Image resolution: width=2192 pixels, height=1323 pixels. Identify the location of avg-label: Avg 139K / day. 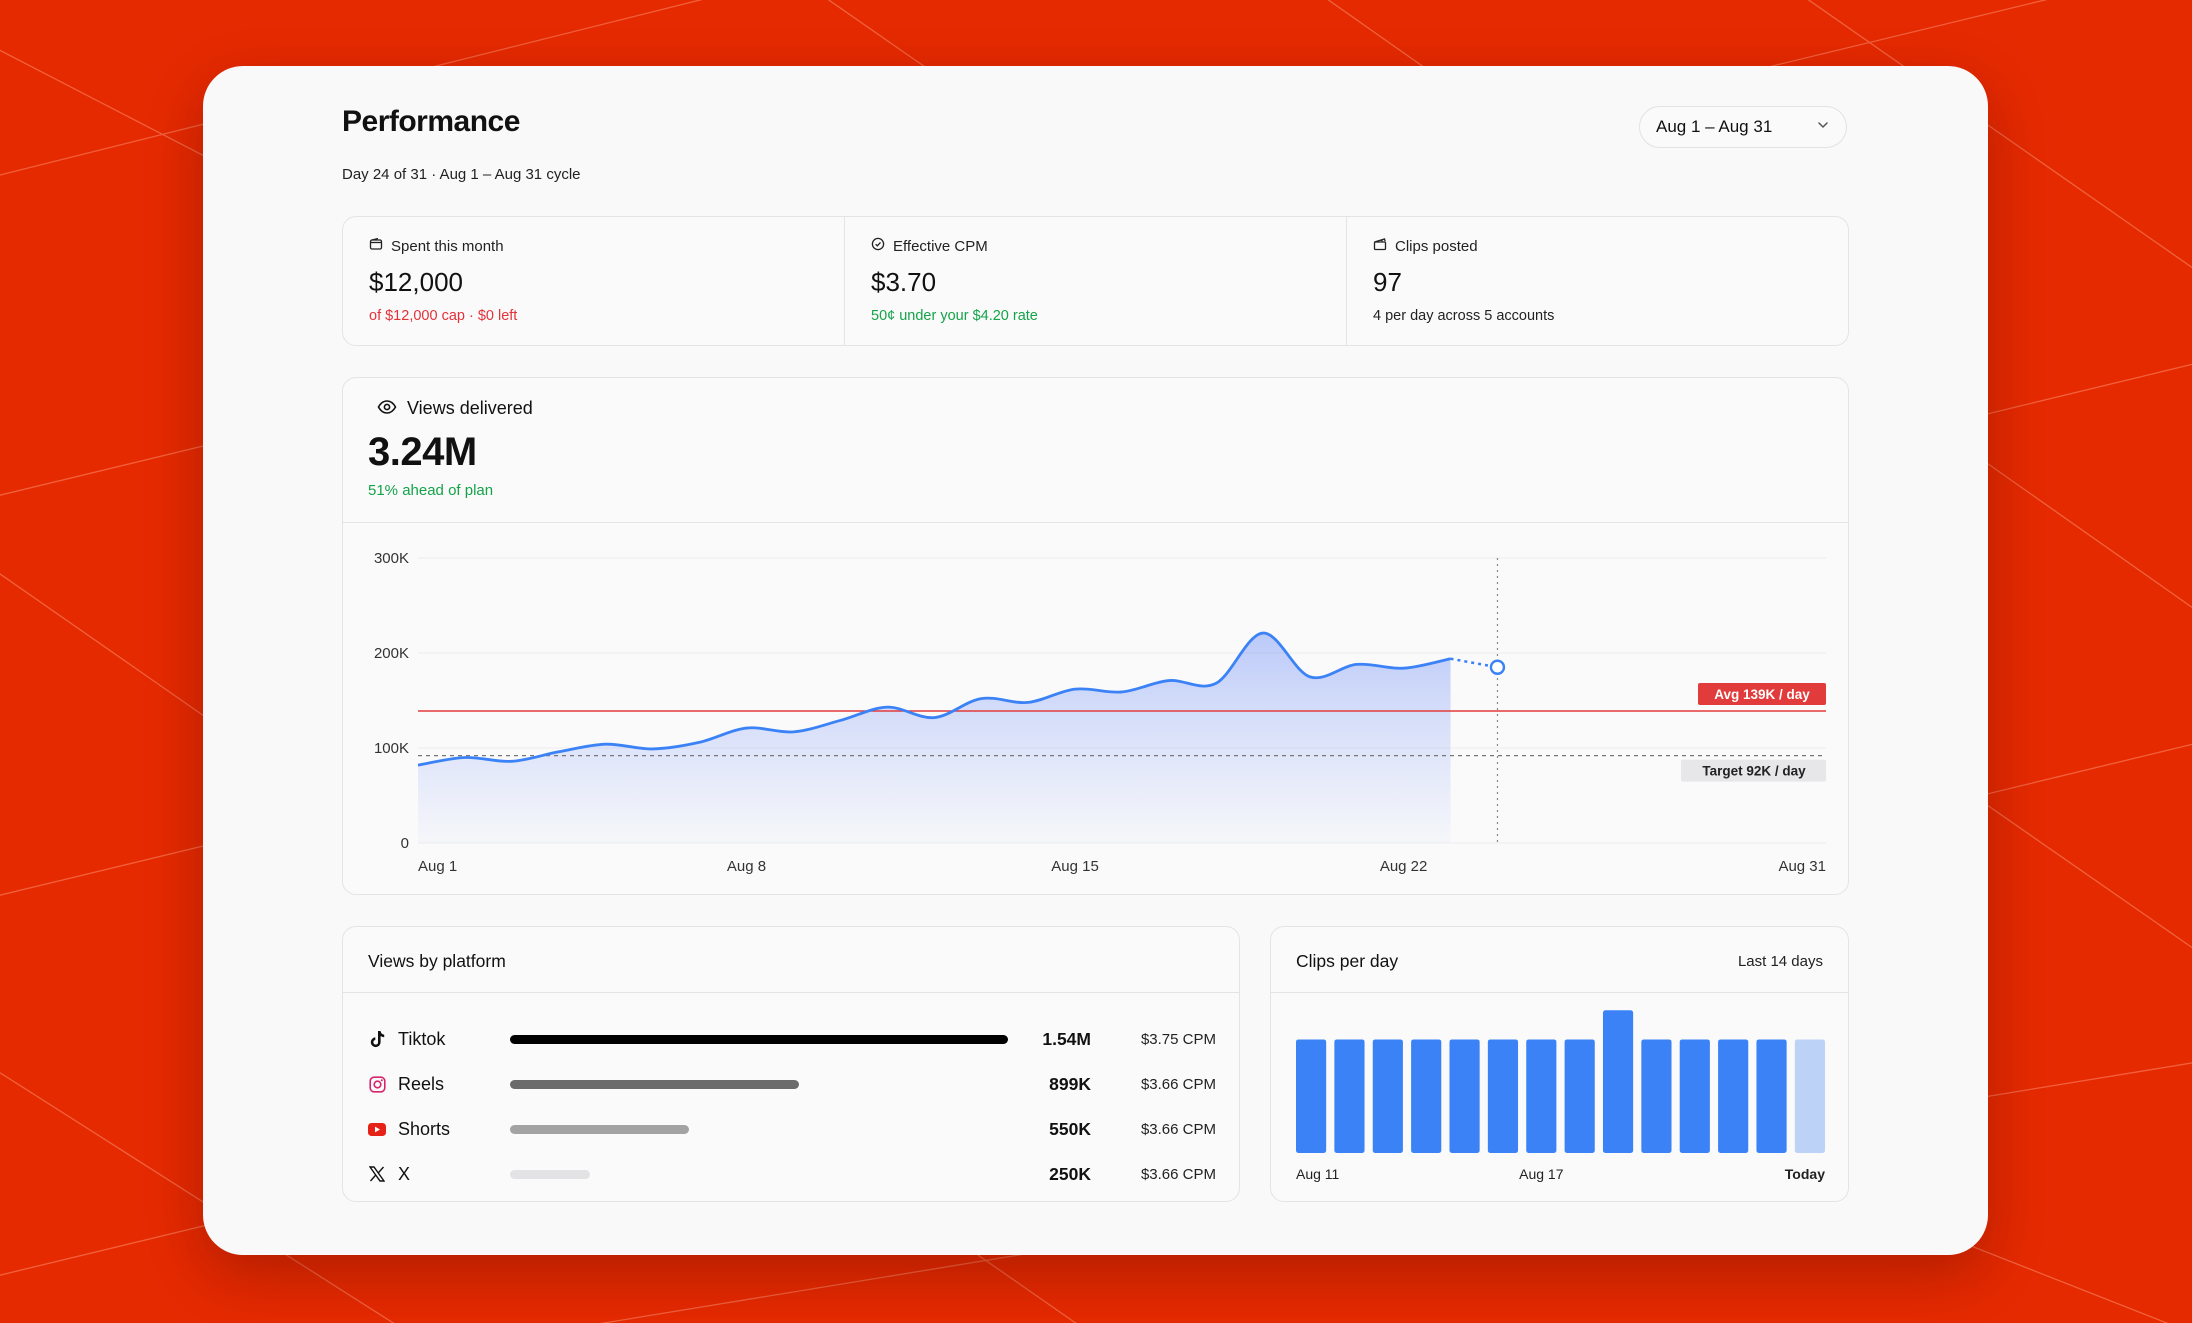
(1762, 694).